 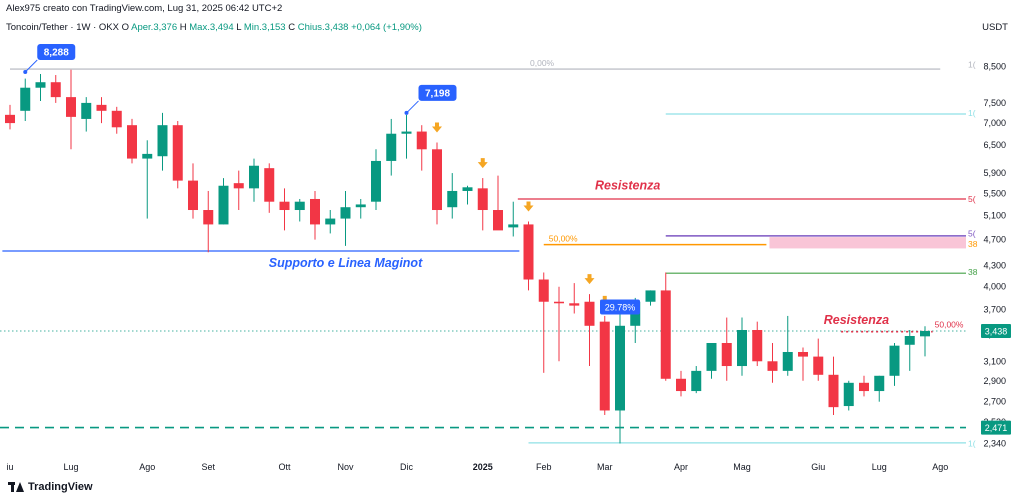 I want to click on callout-box, so click(x=437, y=92).